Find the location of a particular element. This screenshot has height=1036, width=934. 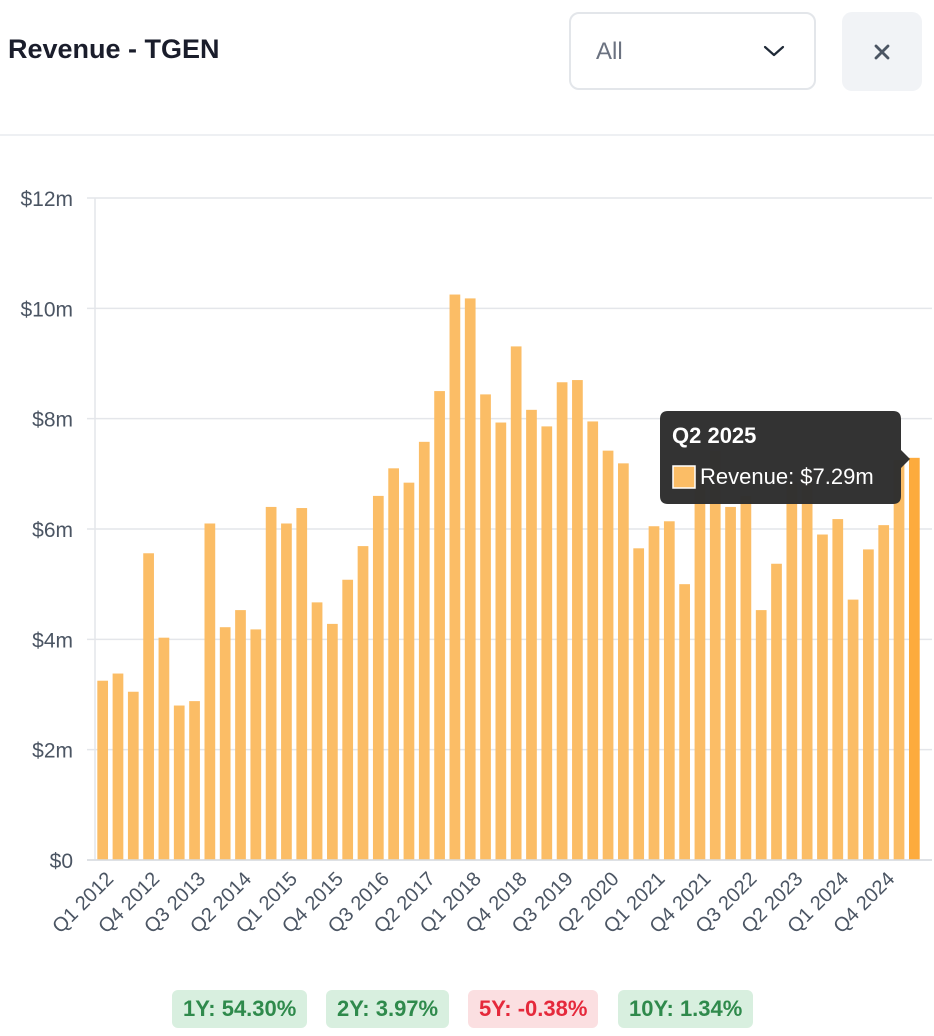

bar-q2-2019 is located at coordinates (547, 643).